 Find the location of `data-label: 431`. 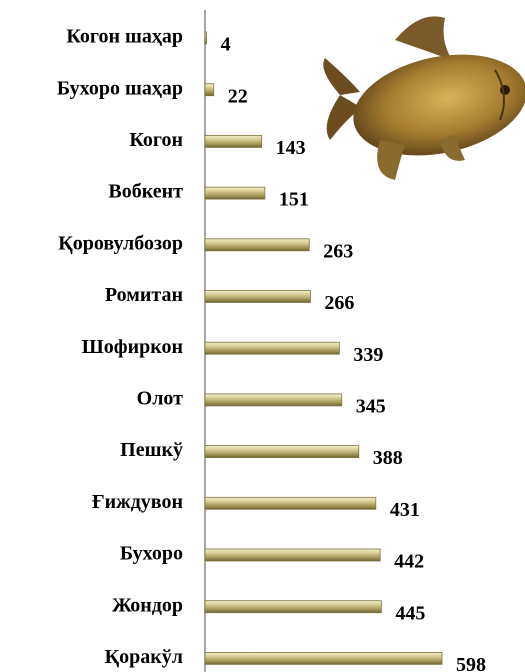

data-label: 431 is located at coordinates (405, 510).